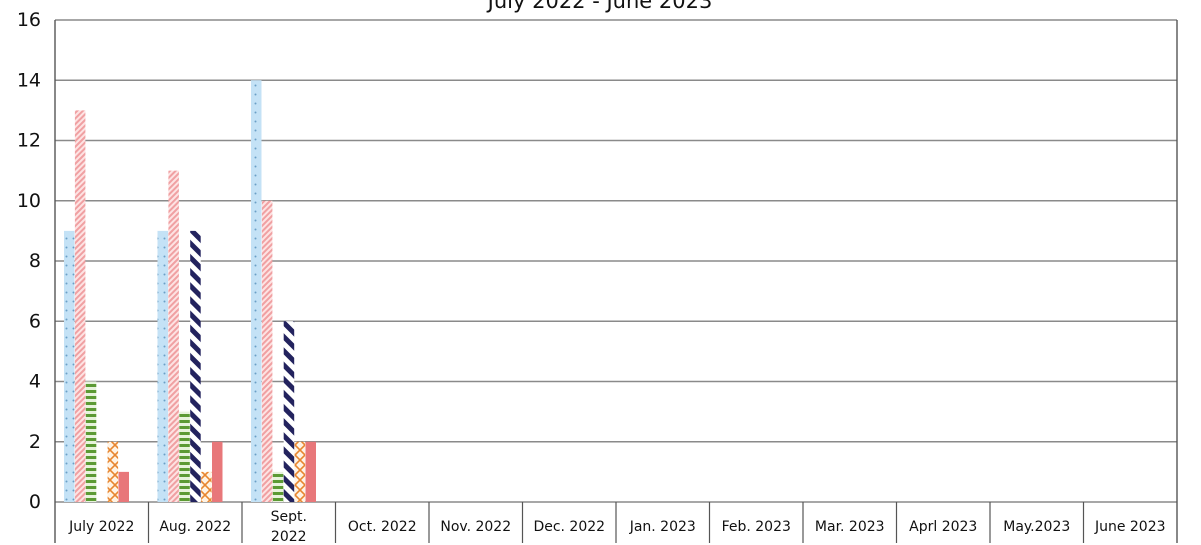 The width and height of the screenshot is (1201, 545). What do you see at coordinates (29, 80) in the screenshot?
I see `y-tick-label: 14` at bounding box center [29, 80].